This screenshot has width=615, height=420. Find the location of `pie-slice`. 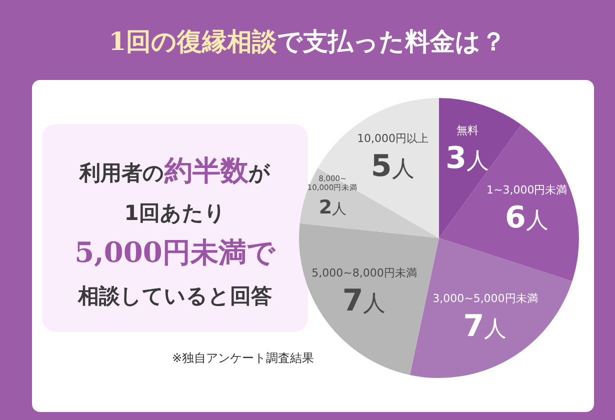

pie-slice is located at coordinates (509, 203).